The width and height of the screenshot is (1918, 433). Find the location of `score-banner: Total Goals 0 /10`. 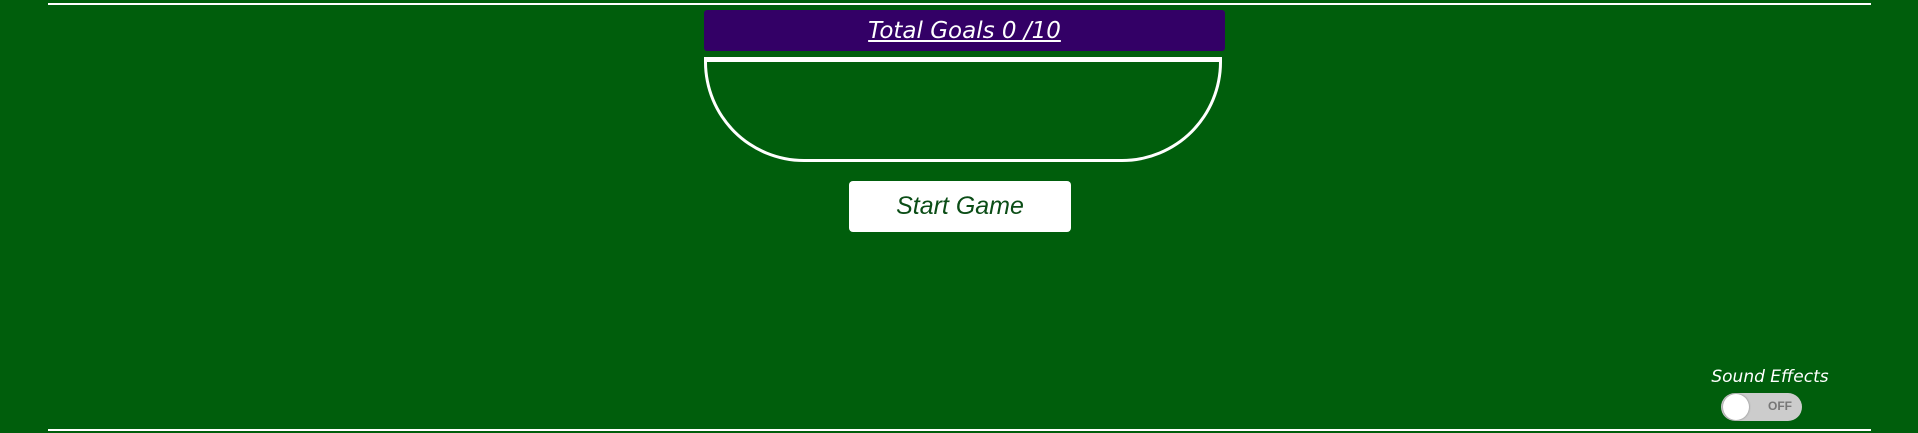

score-banner: Total Goals 0 /10 is located at coordinates (964, 30).